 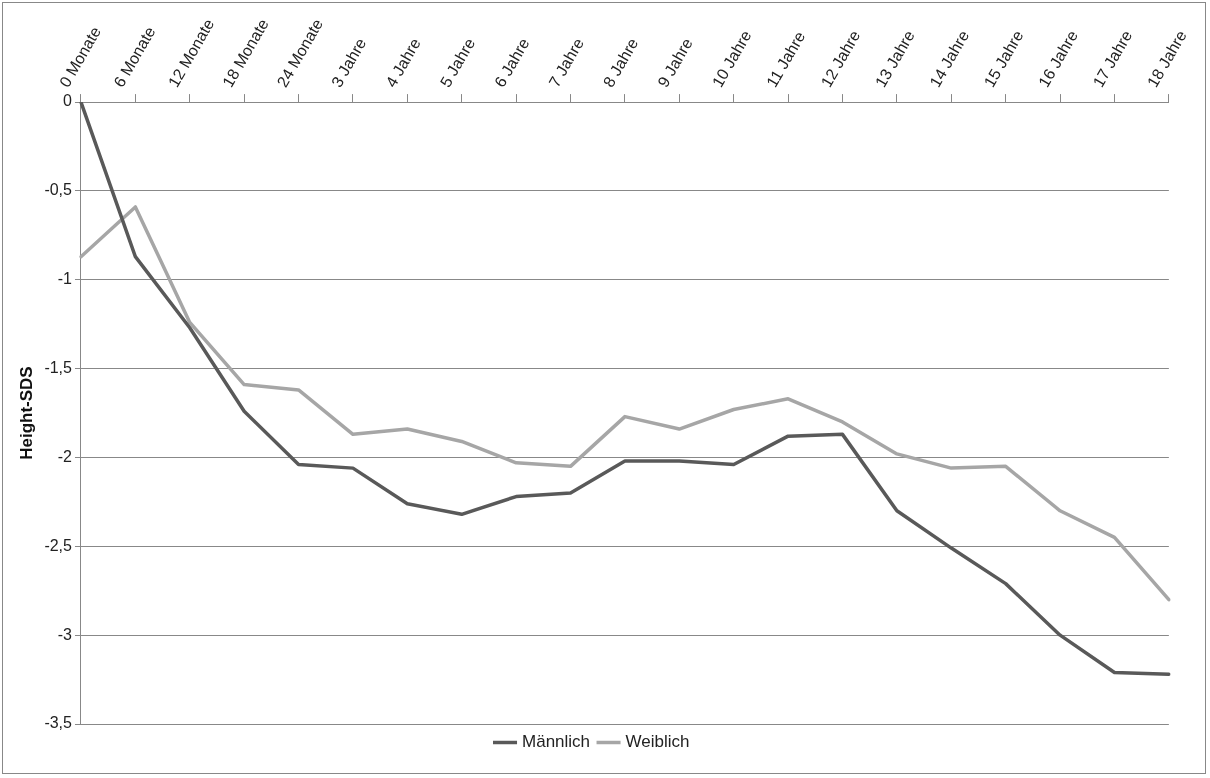 What do you see at coordinates (58, 368) in the screenshot?
I see `y-tick-label: -1,5` at bounding box center [58, 368].